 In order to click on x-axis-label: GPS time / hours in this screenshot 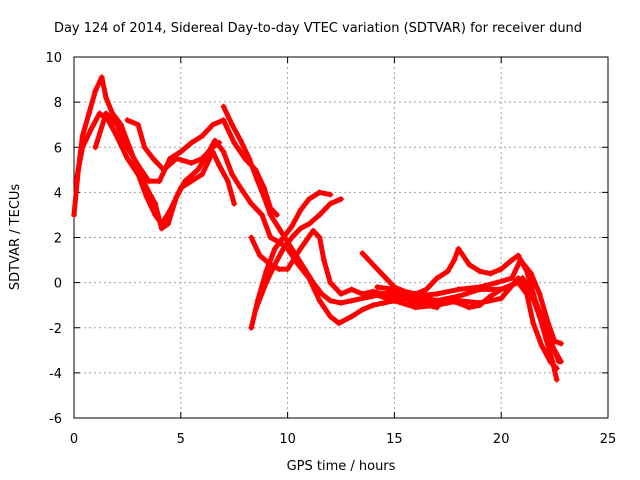, I will do `click(341, 466)`.